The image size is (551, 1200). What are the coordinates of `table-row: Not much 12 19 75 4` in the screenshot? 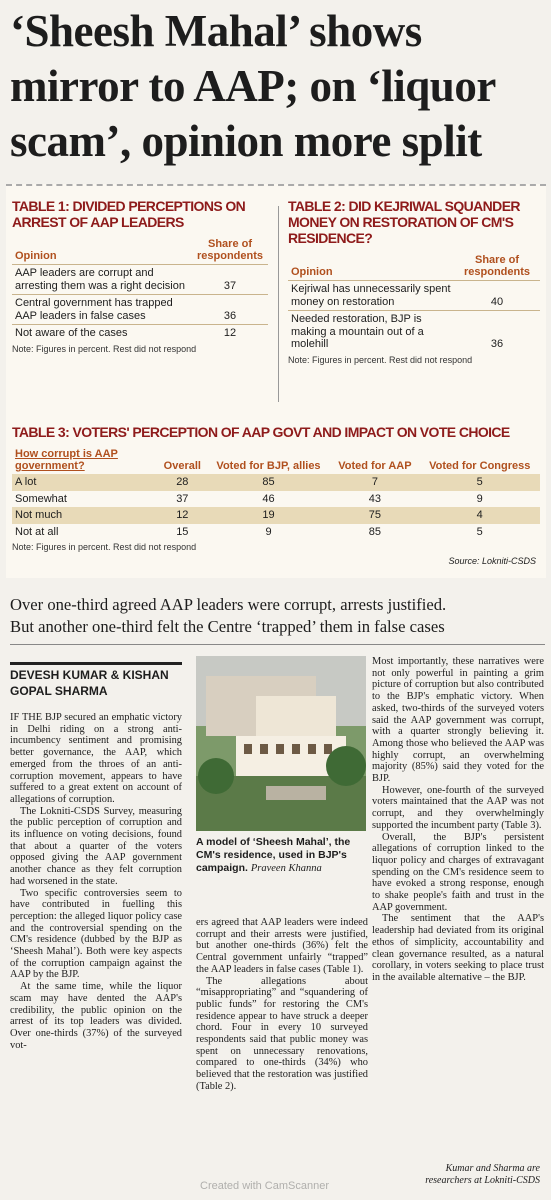 It's located at (276, 515).